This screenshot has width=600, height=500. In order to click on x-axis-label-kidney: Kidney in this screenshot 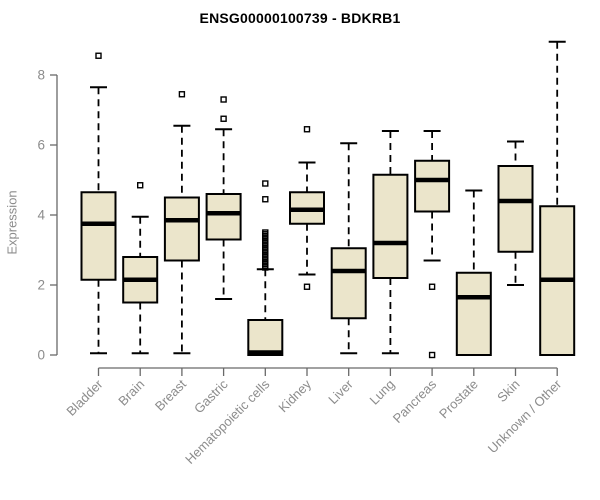, I will do `click(294, 395)`.